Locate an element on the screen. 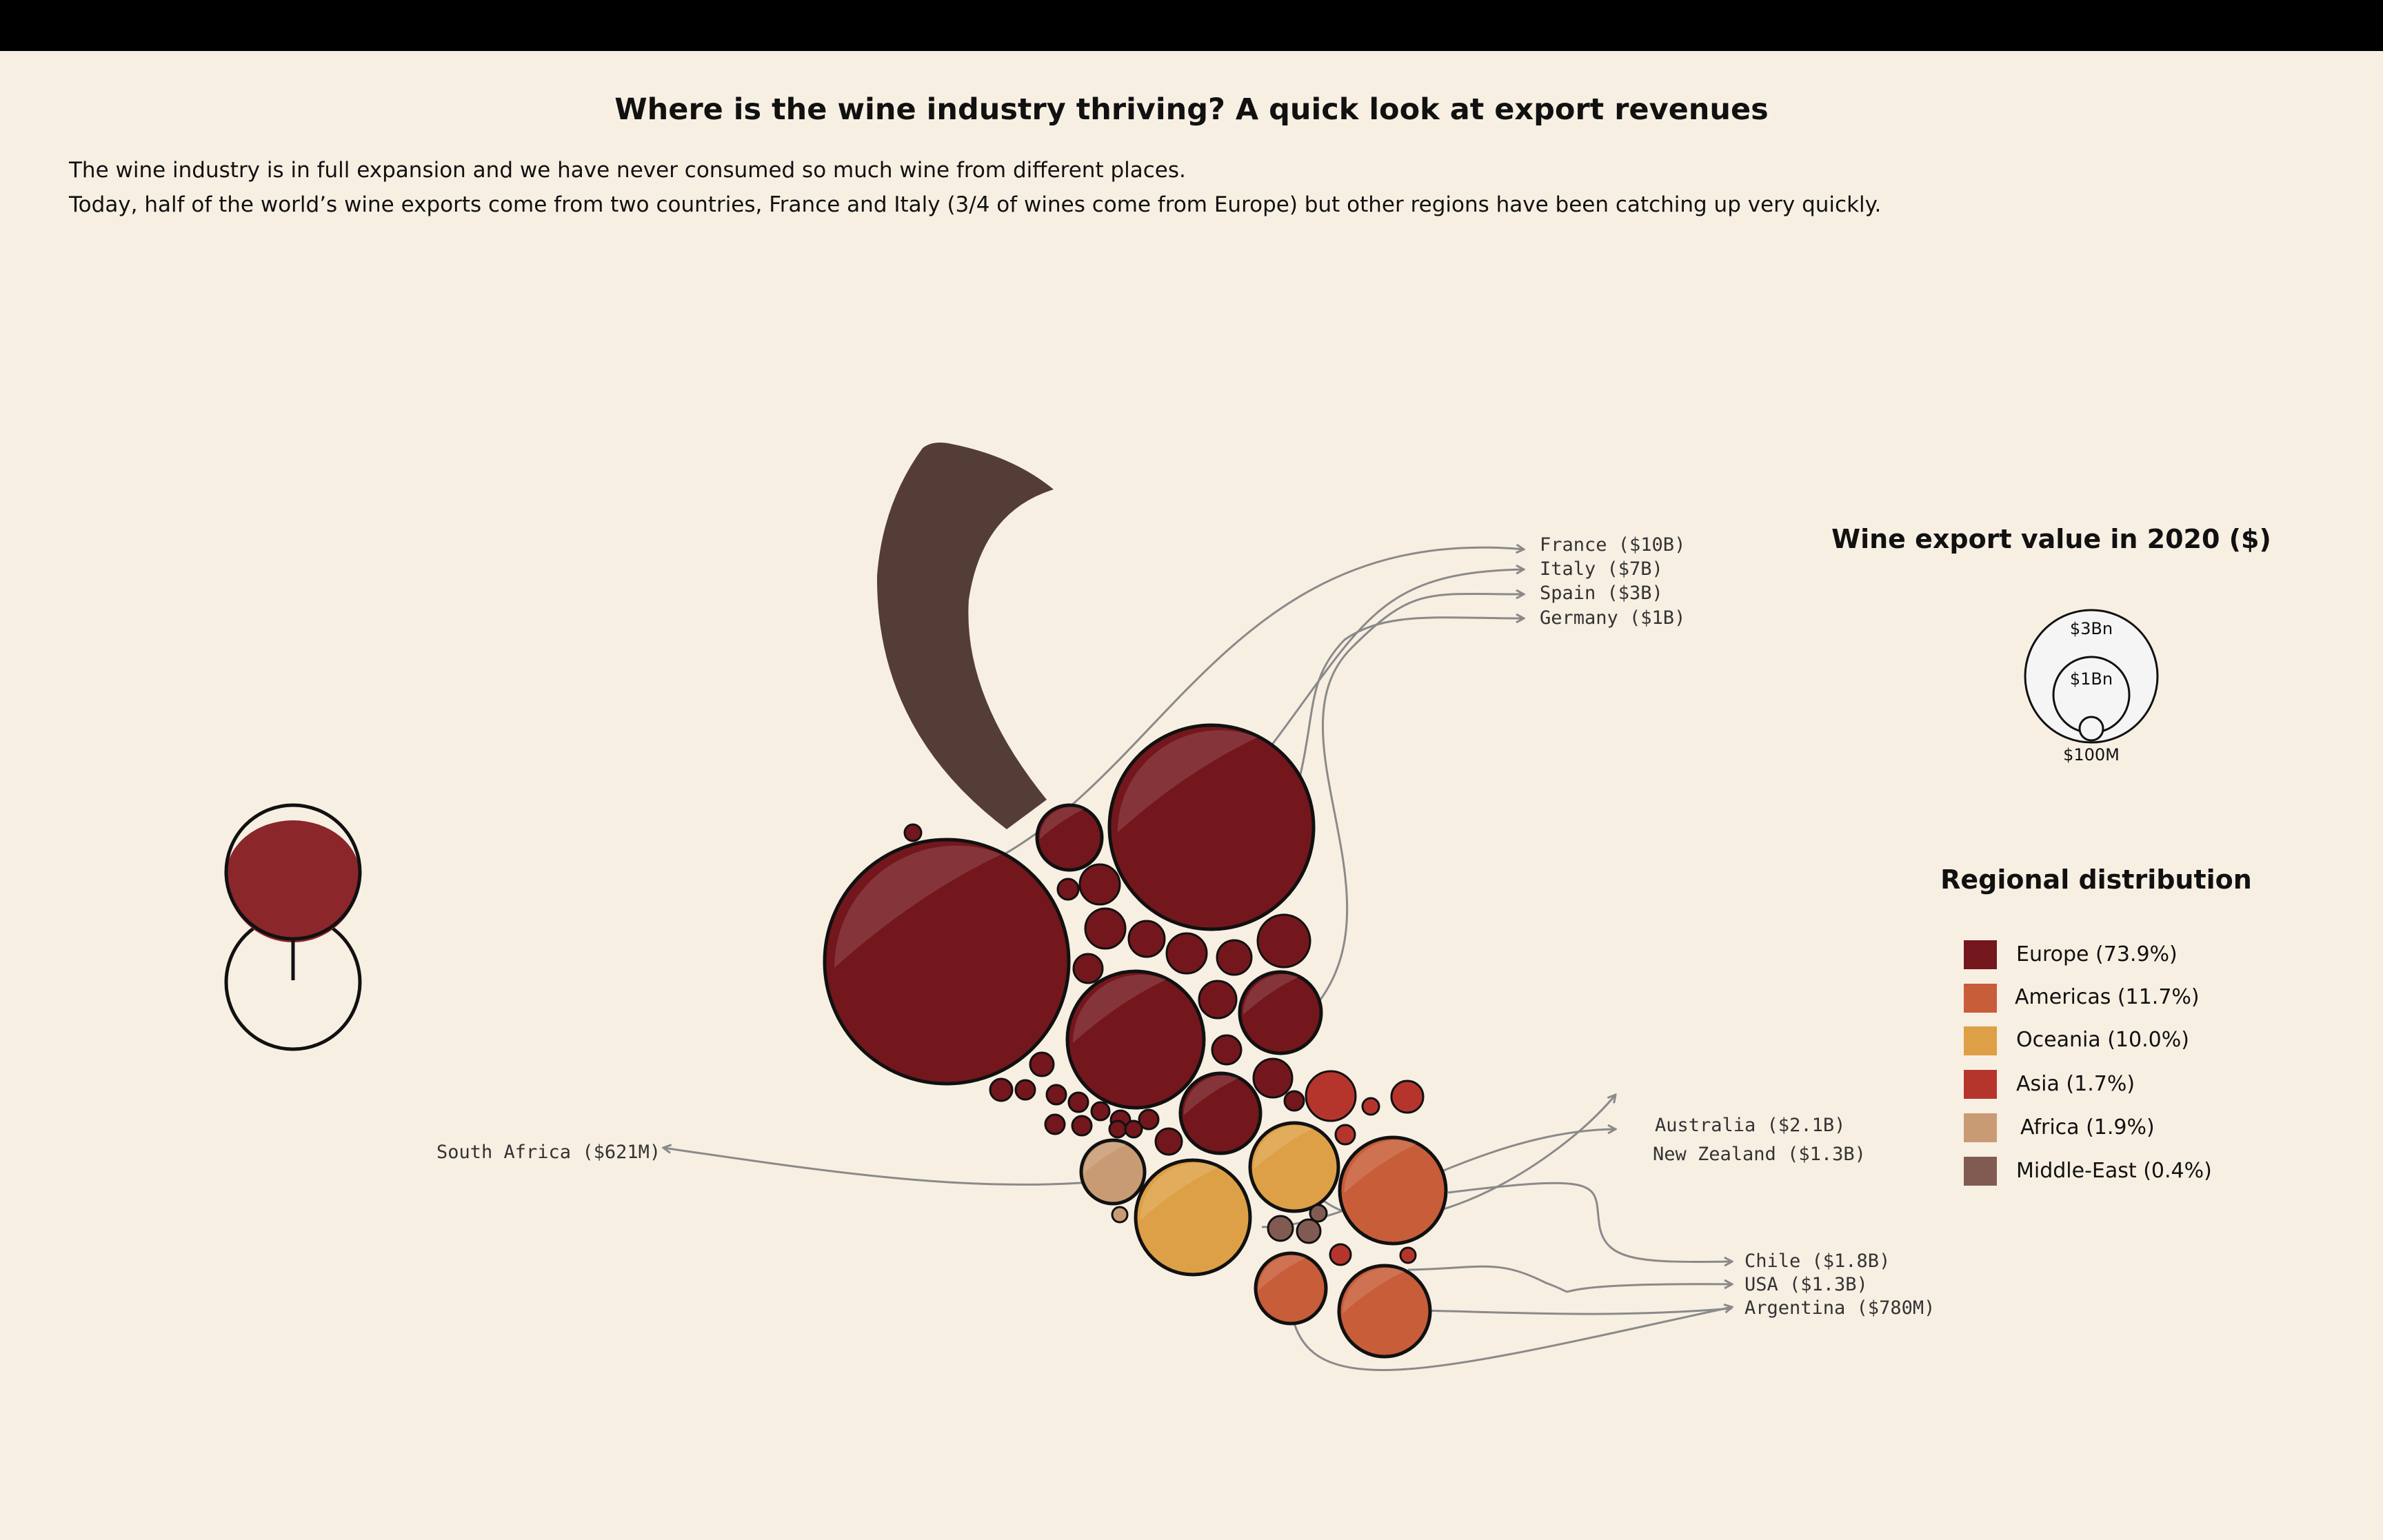  legend-swatch-middle-east is located at coordinates (1980, 1171).